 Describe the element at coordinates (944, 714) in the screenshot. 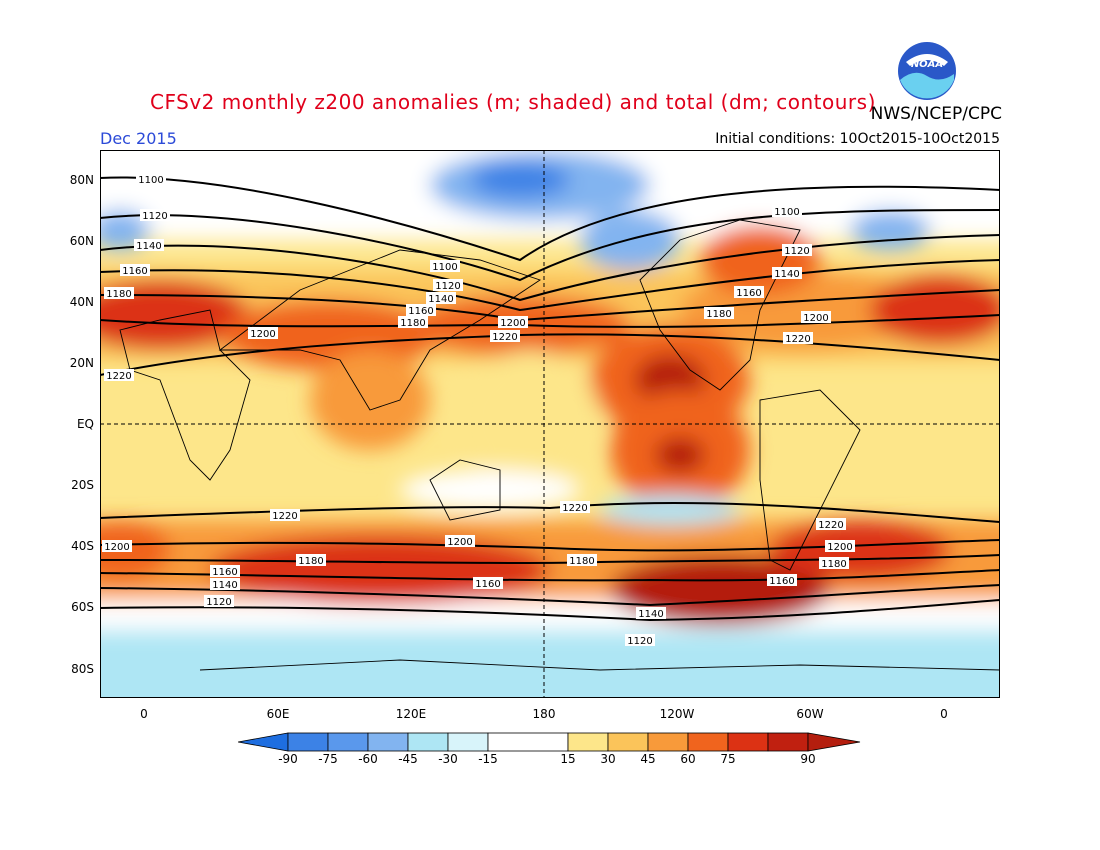

I see `lon-label: 0` at that location.